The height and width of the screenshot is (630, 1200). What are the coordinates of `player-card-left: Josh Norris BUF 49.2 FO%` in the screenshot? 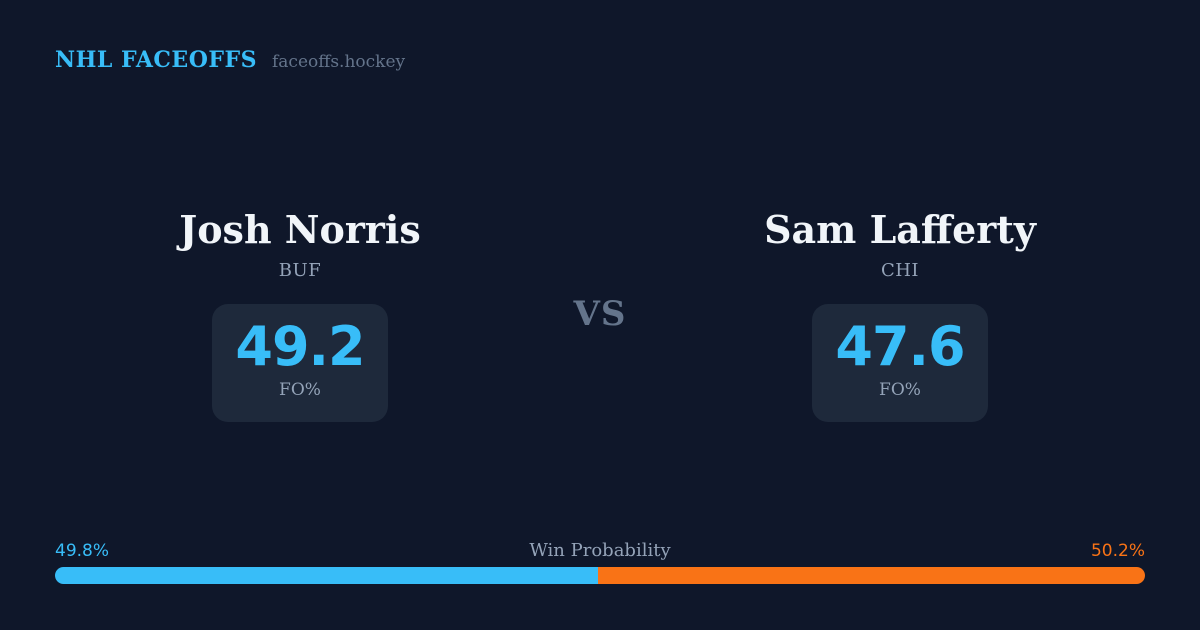 It's located at (300, 313).